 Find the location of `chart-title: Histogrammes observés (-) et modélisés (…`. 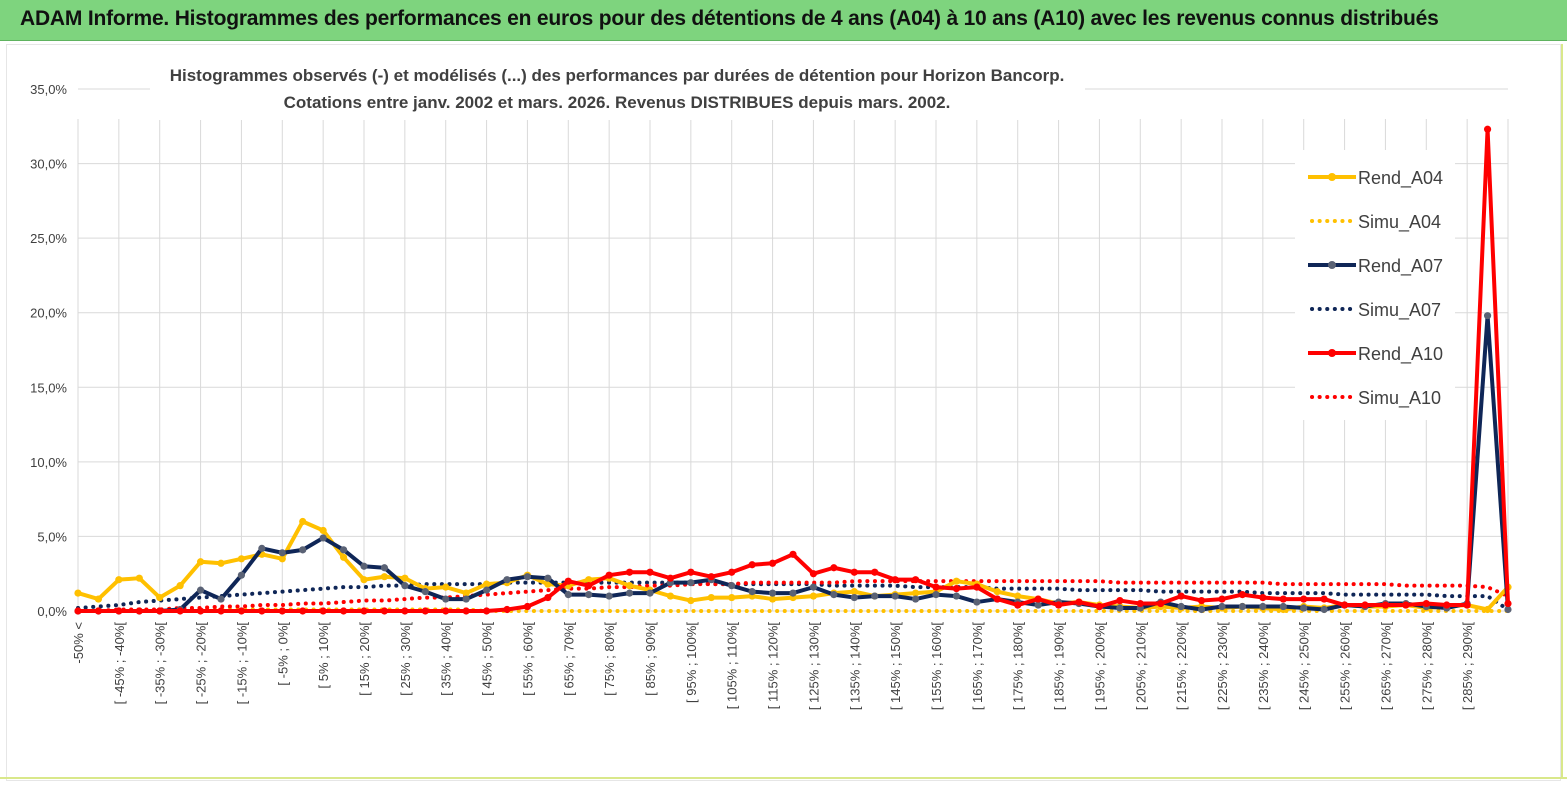

chart-title: Histogrammes observés (-) et modélisés (… is located at coordinates (617, 75).